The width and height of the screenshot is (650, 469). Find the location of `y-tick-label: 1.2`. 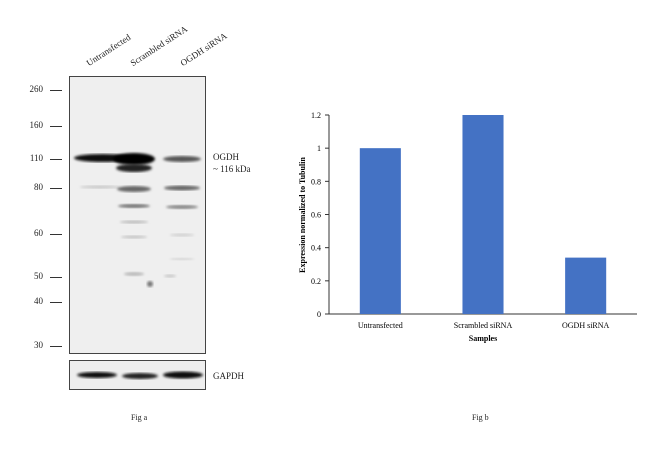

y-tick-label: 1.2 is located at coordinates (316, 115).